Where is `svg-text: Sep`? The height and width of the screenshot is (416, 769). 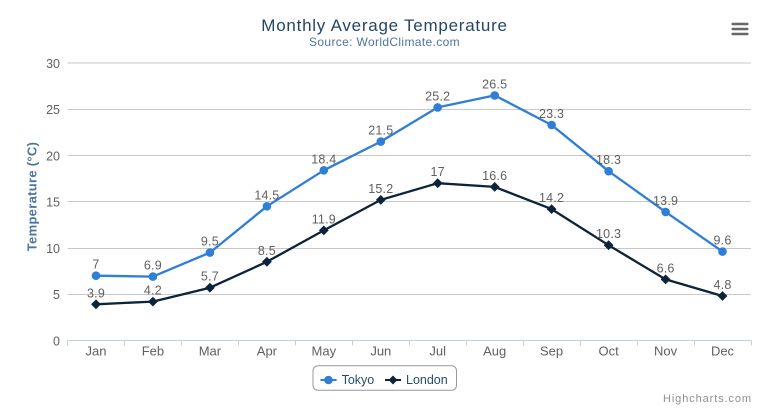
svg-text: Sep is located at coordinates (551, 351).